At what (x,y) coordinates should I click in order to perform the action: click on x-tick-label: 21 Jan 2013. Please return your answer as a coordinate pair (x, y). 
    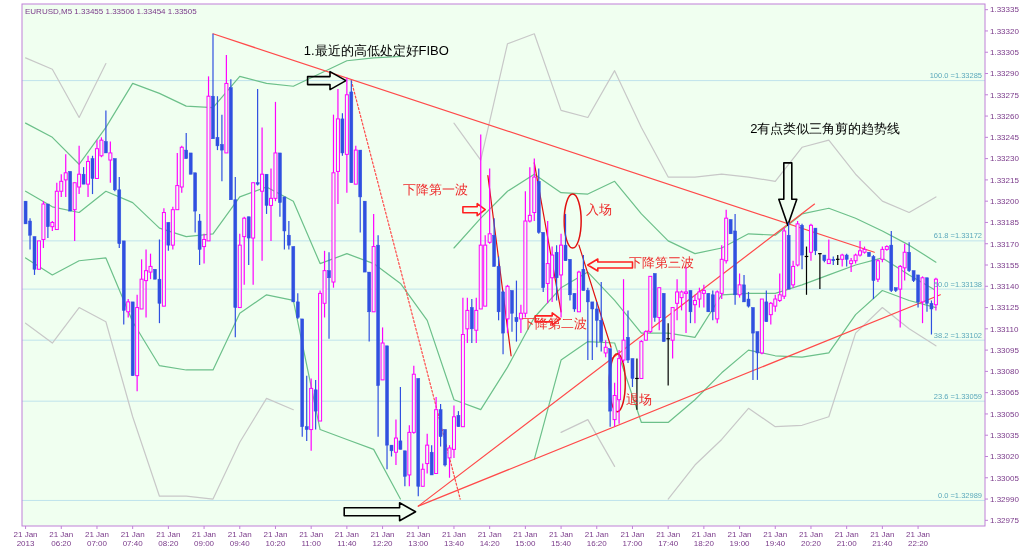
    Looking at the image, I should click on (25, 539).